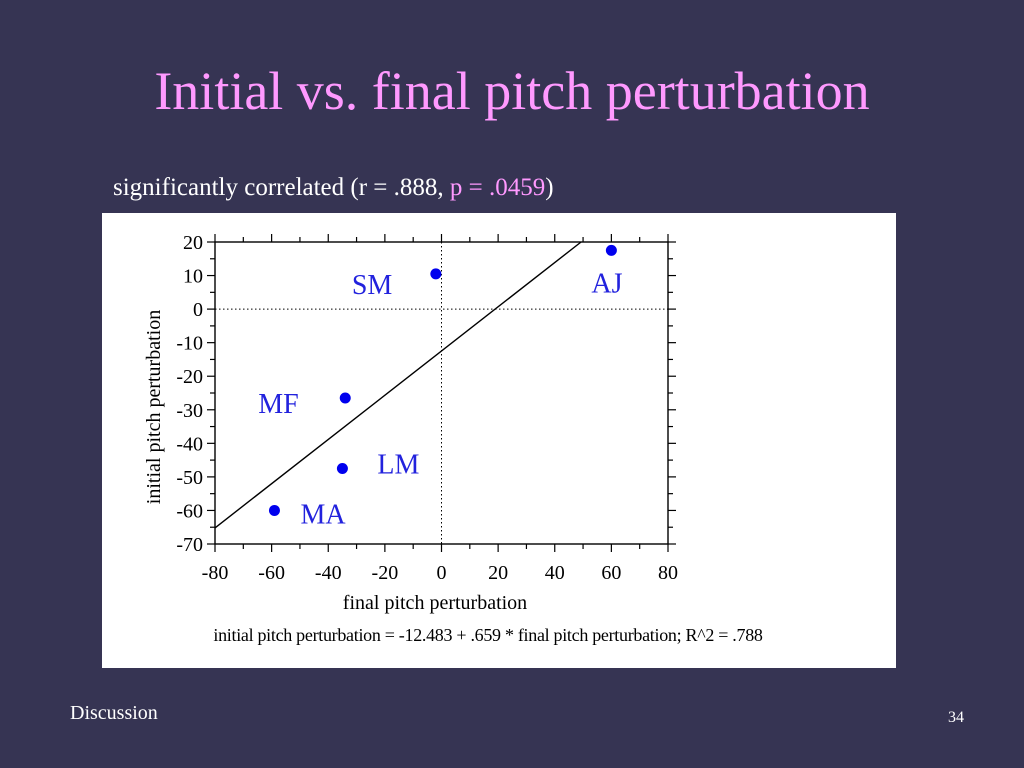 The width and height of the screenshot is (1024, 768). Describe the element at coordinates (498, 573) in the screenshot. I see `x-tick-label: 20` at that location.